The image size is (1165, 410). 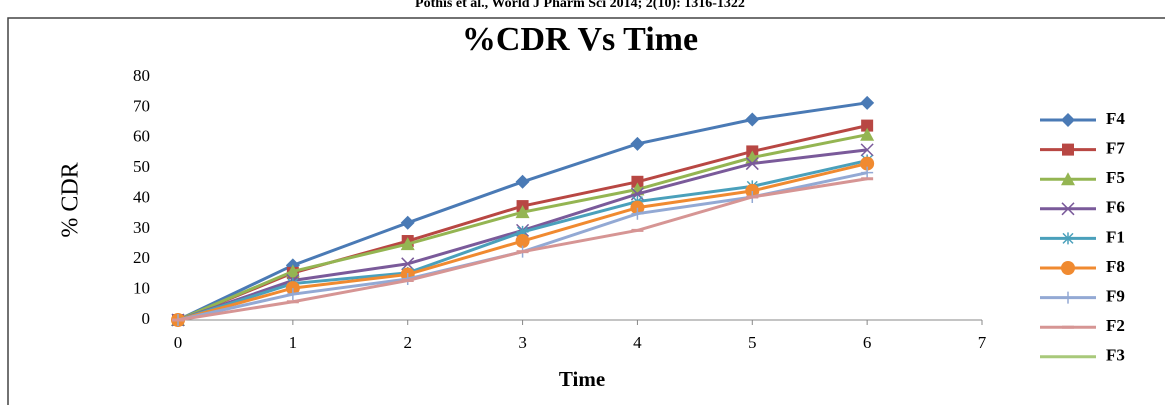 I want to click on x-tick-label: 4, so click(x=637, y=342).